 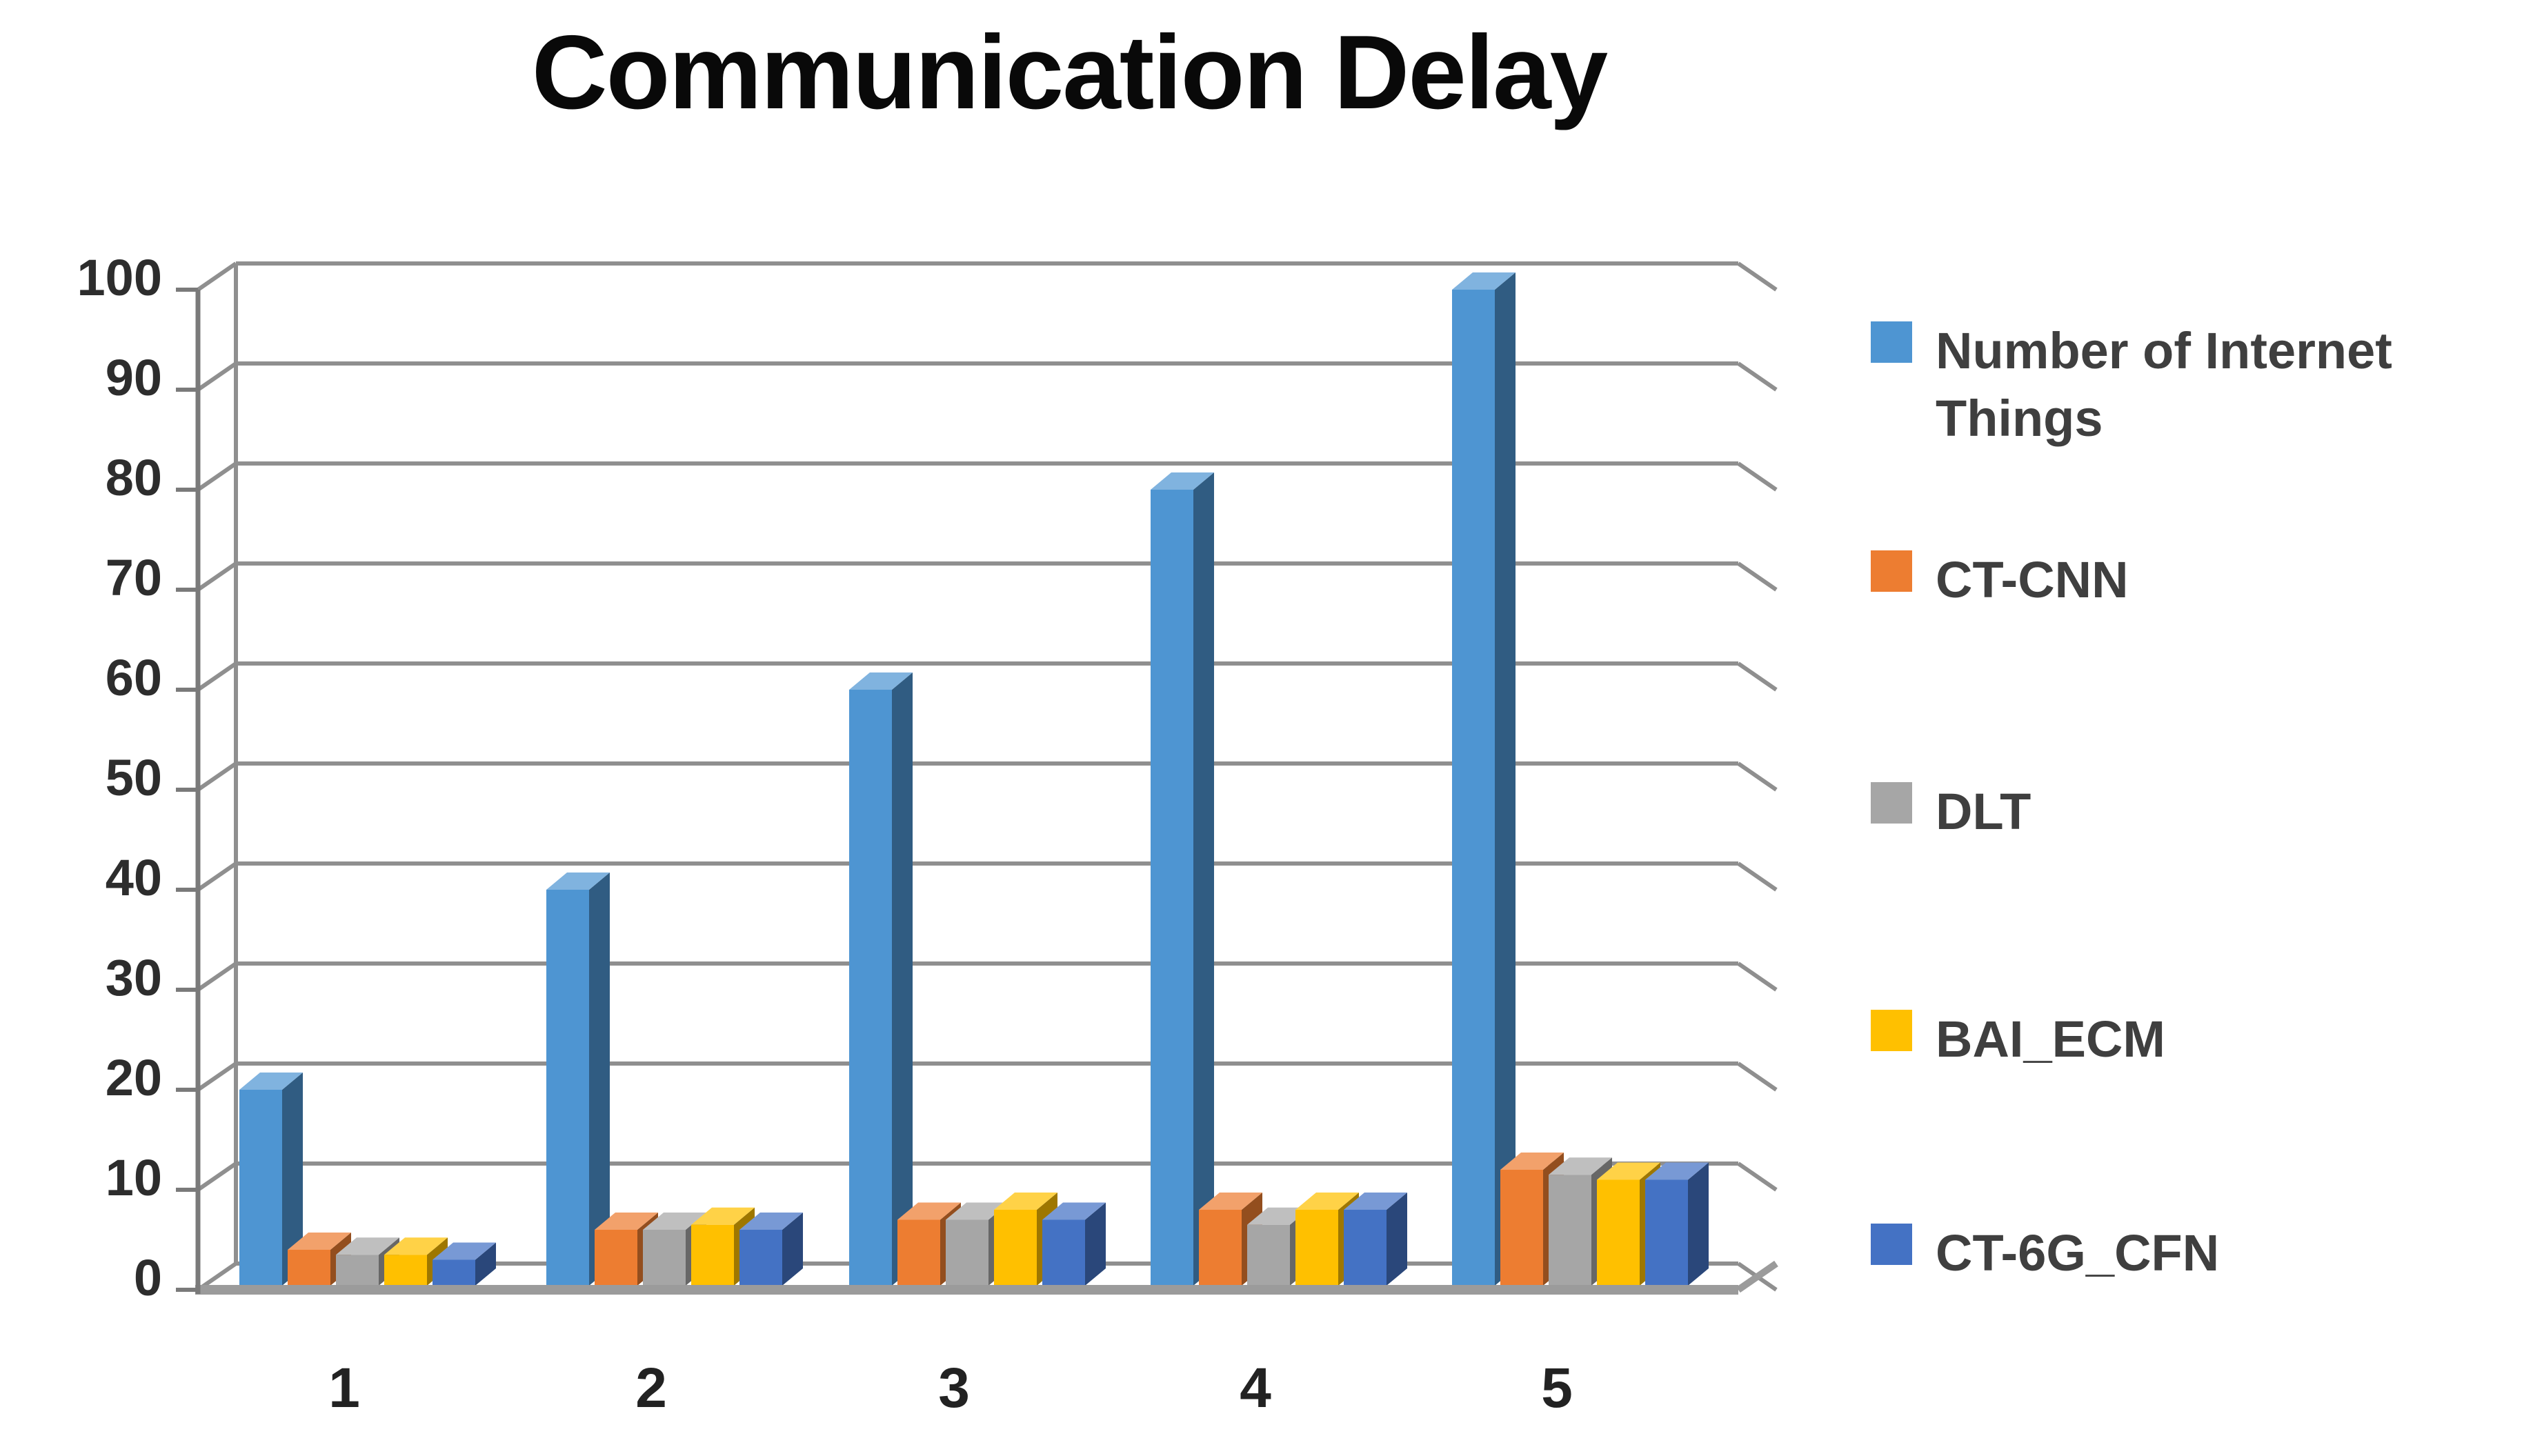 What do you see at coordinates (134, 477) in the screenshot?
I see `y-axis-tick-label: 80` at bounding box center [134, 477].